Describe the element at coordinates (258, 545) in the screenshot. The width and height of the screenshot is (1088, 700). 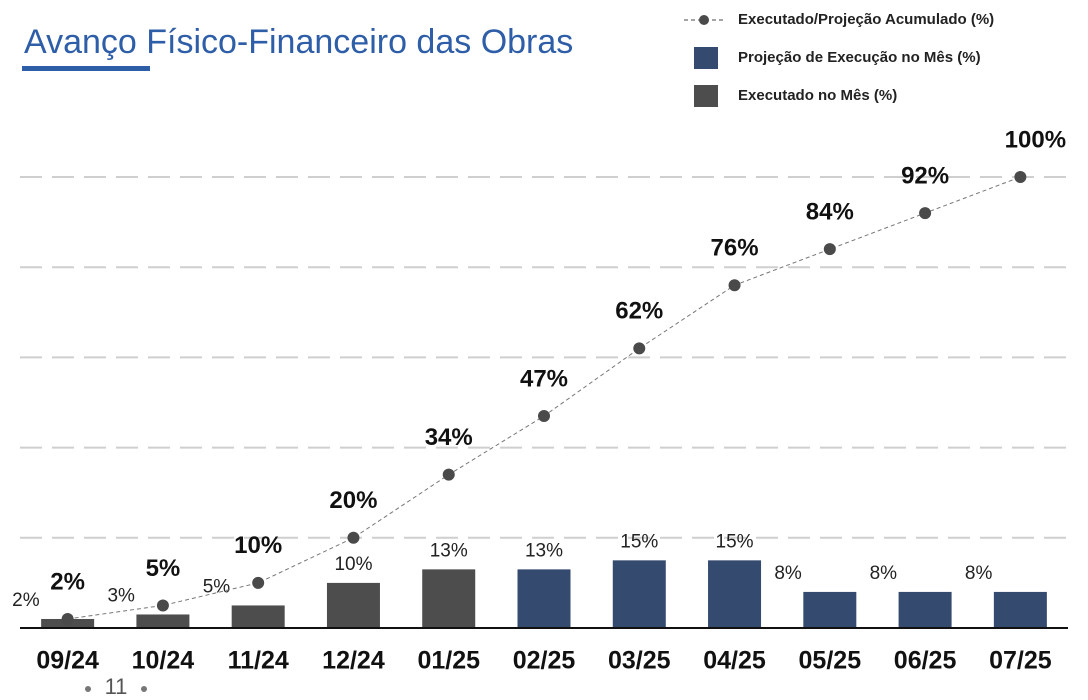
I see `line-value-label: 10%` at that location.